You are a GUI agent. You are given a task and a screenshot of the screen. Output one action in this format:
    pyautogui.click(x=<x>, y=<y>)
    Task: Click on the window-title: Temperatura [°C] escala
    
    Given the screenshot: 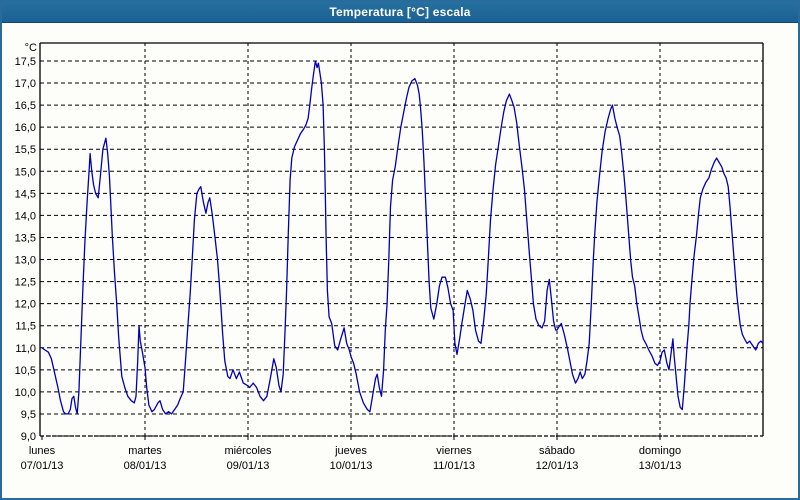 What is the action you would take?
    pyautogui.click(x=400, y=12)
    